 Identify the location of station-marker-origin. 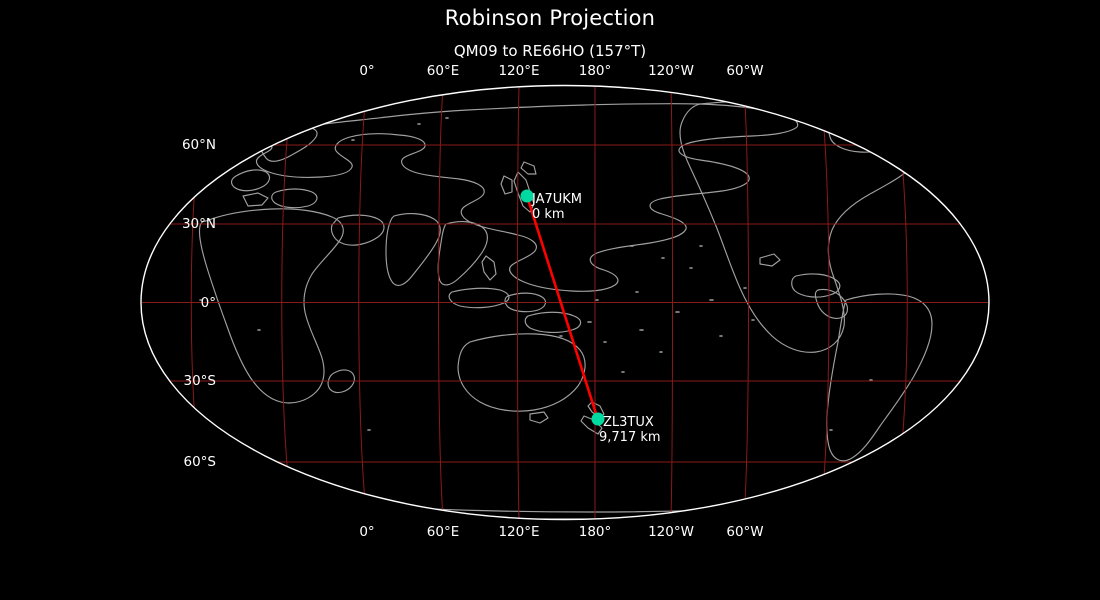
(527, 196).